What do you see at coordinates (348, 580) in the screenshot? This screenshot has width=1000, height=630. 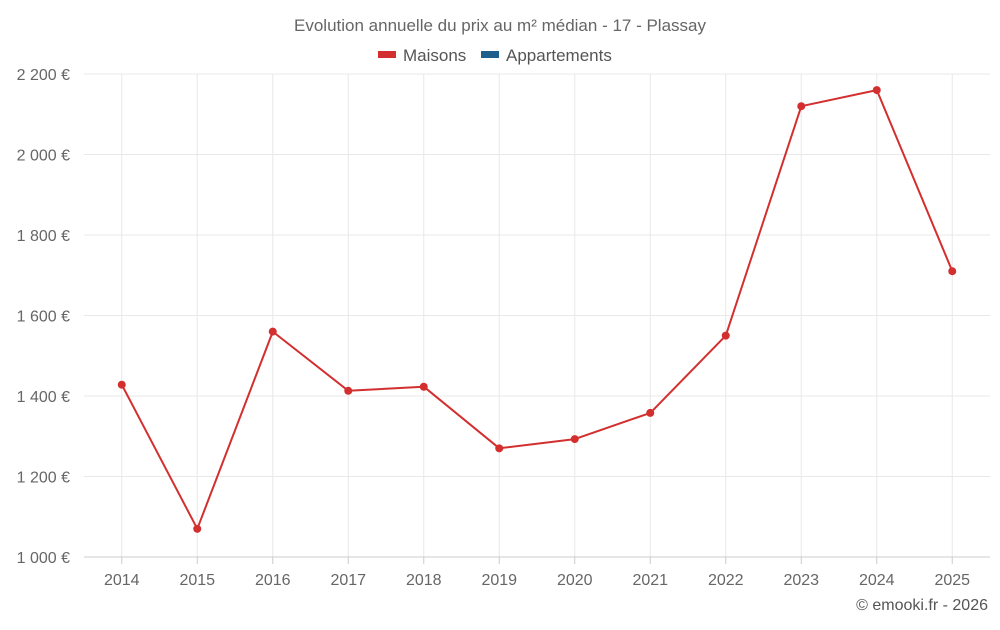 I see `x-tick-label: 2017` at bounding box center [348, 580].